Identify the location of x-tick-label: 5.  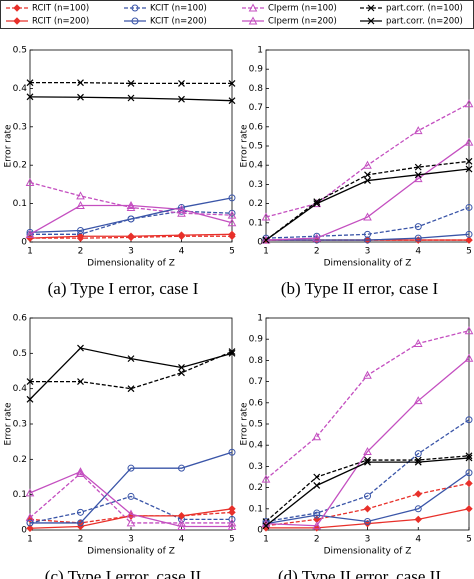
(469, 252).